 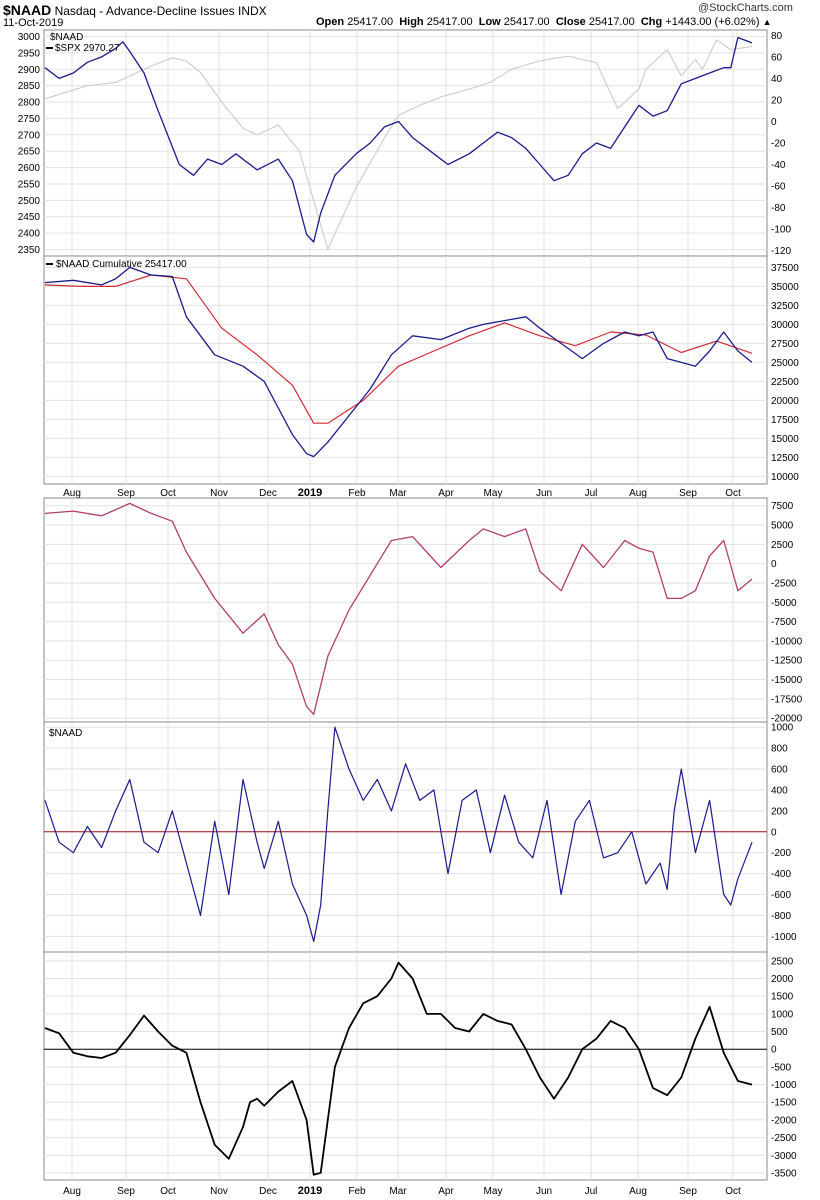 What do you see at coordinates (29, 37) in the screenshot?
I see `y-tick-label-left: 3000` at bounding box center [29, 37].